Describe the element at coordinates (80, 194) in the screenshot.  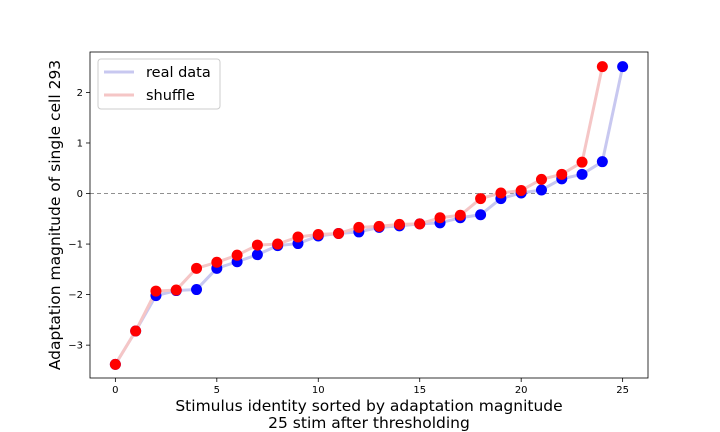
I see `y-tick-label: 0` at that location.